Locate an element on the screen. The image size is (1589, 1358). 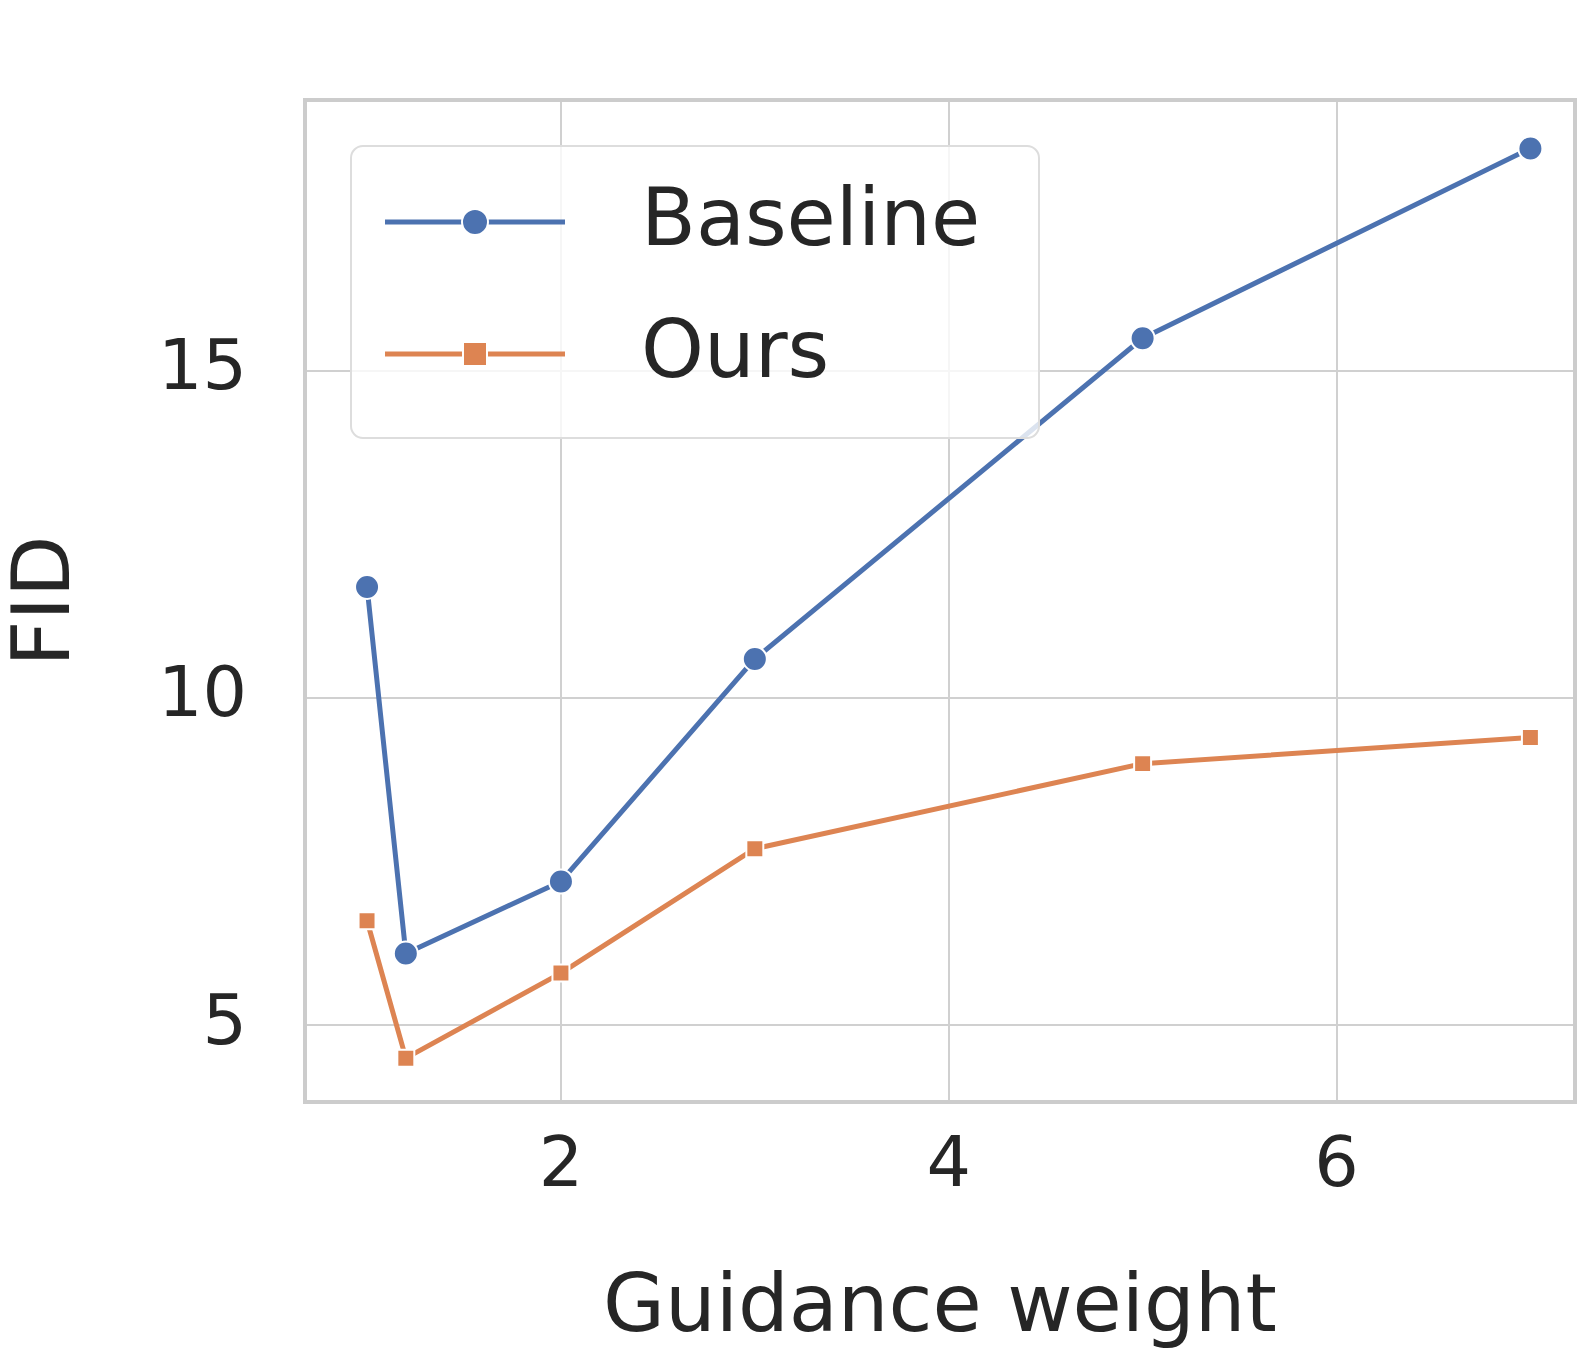
x-tick-label: 4 is located at coordinates (948, 1162).